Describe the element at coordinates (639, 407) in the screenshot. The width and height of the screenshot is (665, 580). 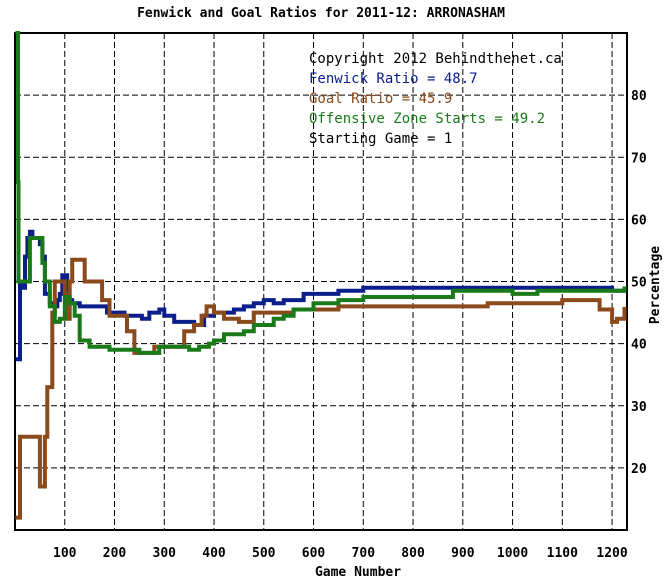
I see `y-tick-label: 30` at that location.